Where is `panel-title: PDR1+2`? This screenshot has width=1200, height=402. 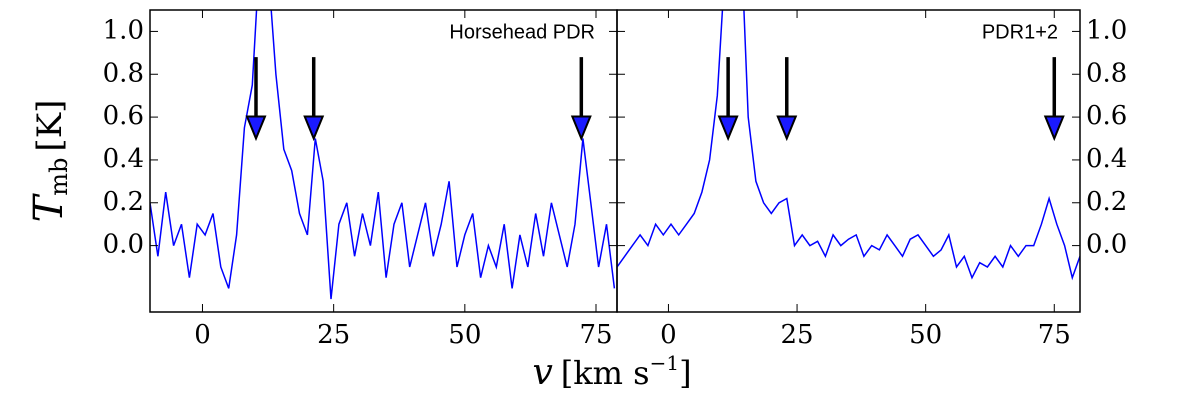
panel-title: PDR1+2 is located at coordinates (1020, 32).